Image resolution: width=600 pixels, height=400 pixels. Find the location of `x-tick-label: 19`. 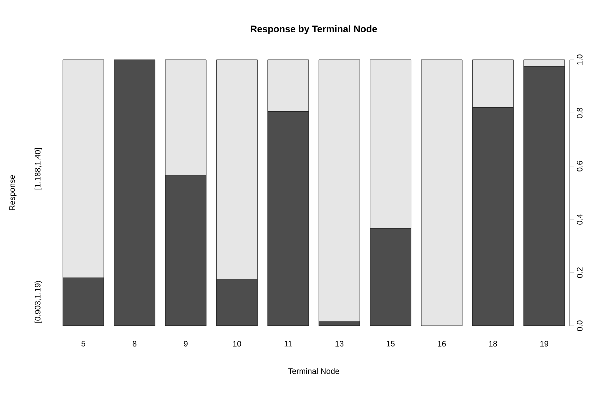

x-tick-label: 19 is located at coordinates (544, 344).